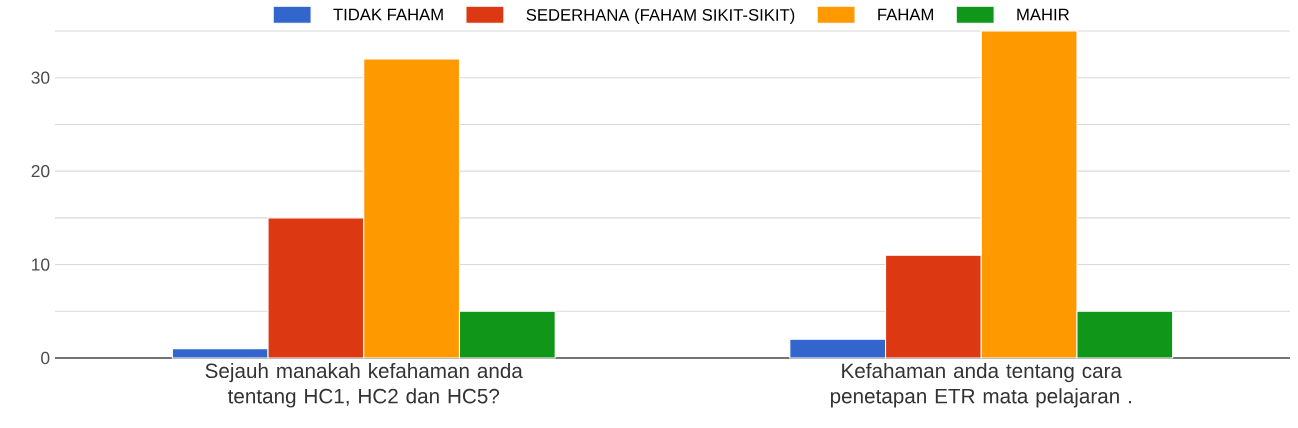  I want to click on legend-label: MAHIR, so click(1043, 14).